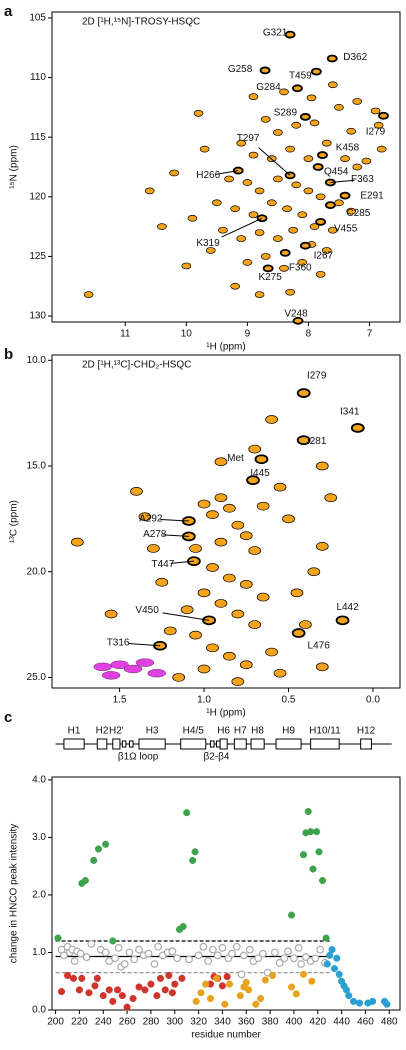 This screenshot has width=406, height=1050. What do you see at coordinates (362, 179) in the screenshot?
I see `peak-label: F363` at bounding box center [362, 179].